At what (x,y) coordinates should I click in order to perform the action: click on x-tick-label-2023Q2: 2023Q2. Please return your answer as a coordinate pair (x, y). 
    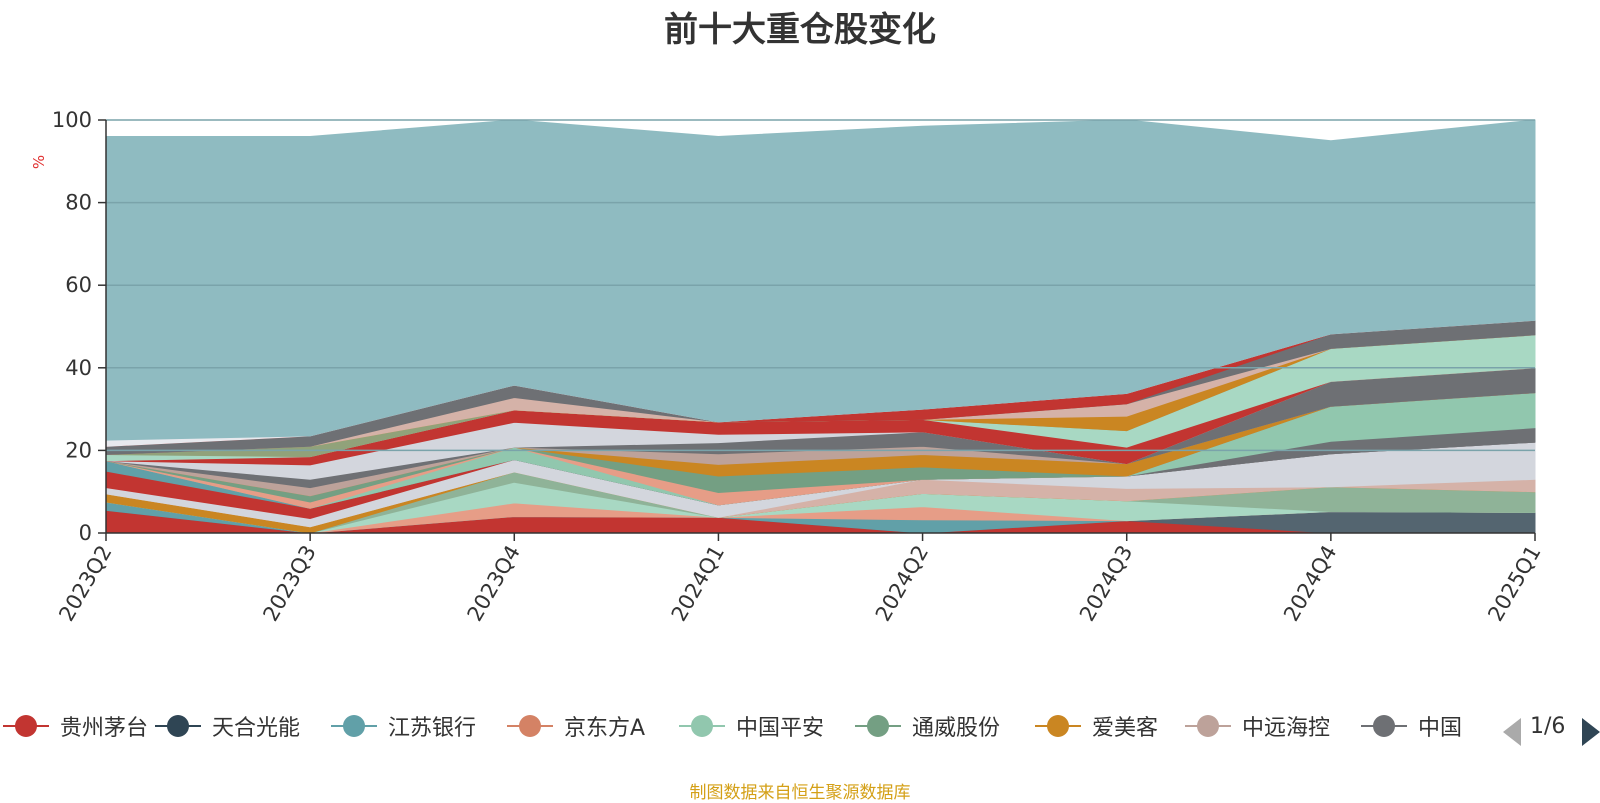
    Looking at the image, I should click on (85, 583).